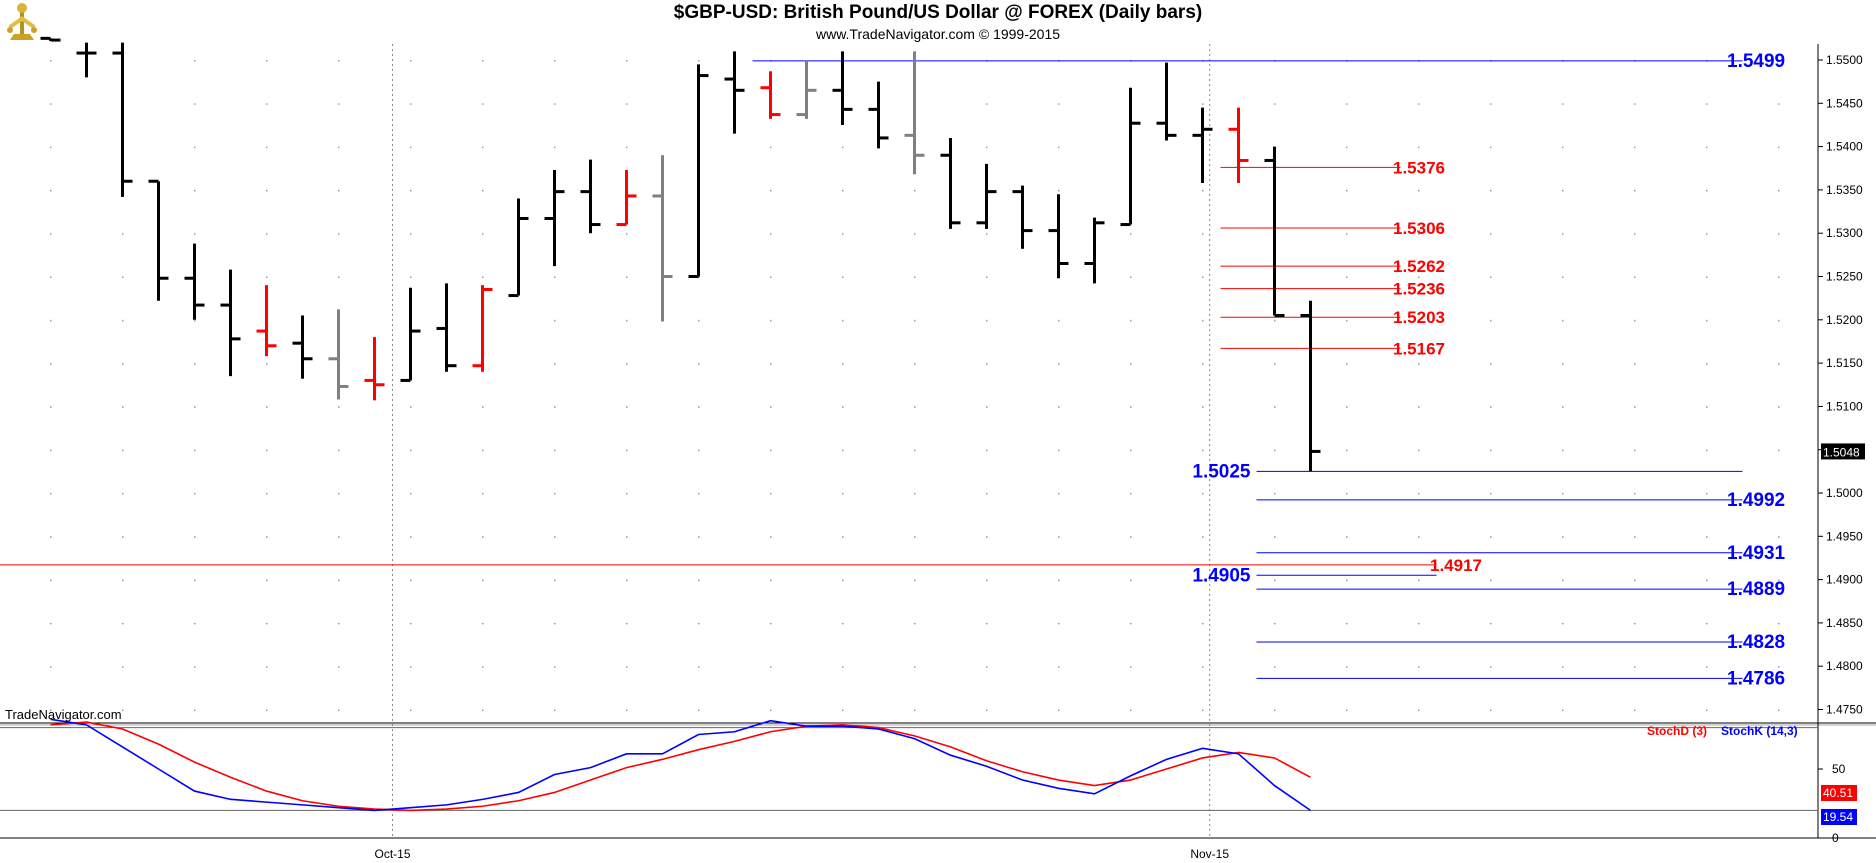  I want to click on oscillator-tick-label: 50, so click(1839, 769).